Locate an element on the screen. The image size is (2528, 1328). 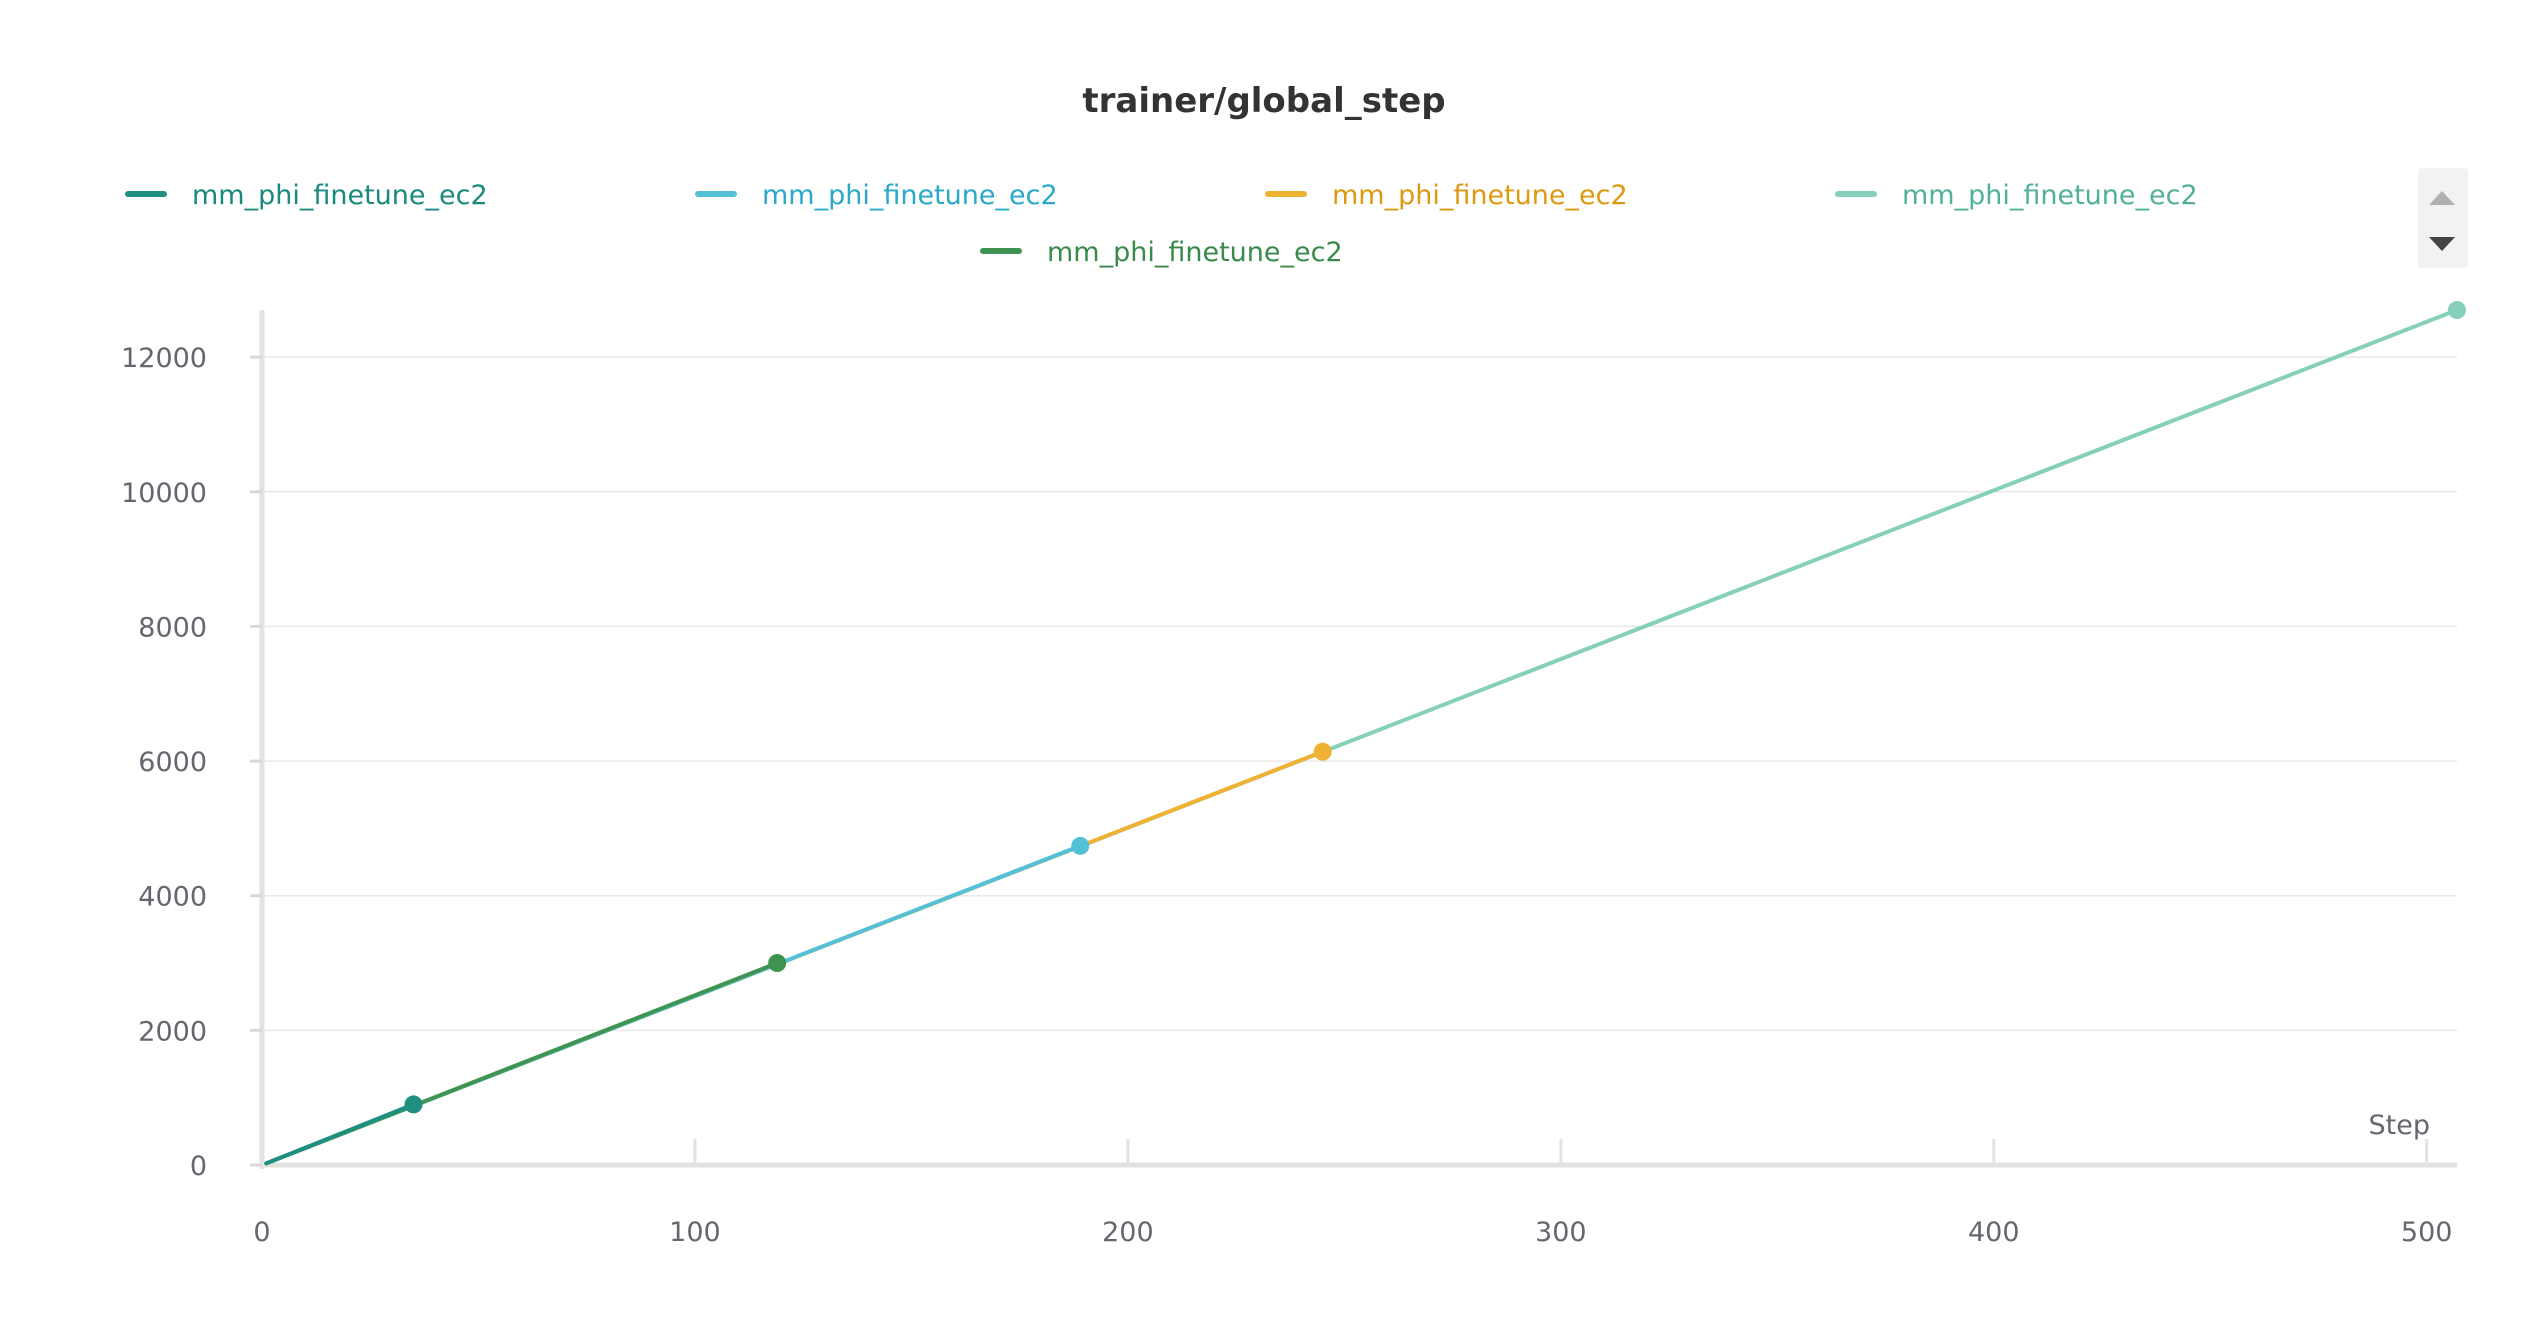
y-tick-label: 0 is located at coordinates (198, 1166).